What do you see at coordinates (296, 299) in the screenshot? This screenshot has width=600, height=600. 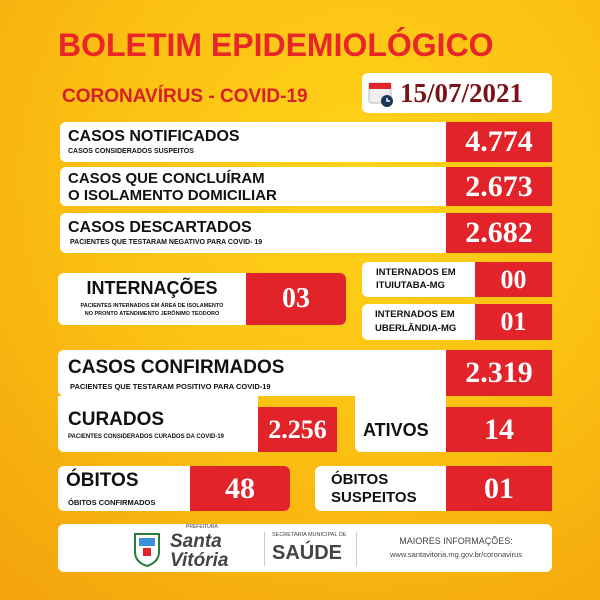 I see `internacoes-value: 03` at bounding box center [296, 299].